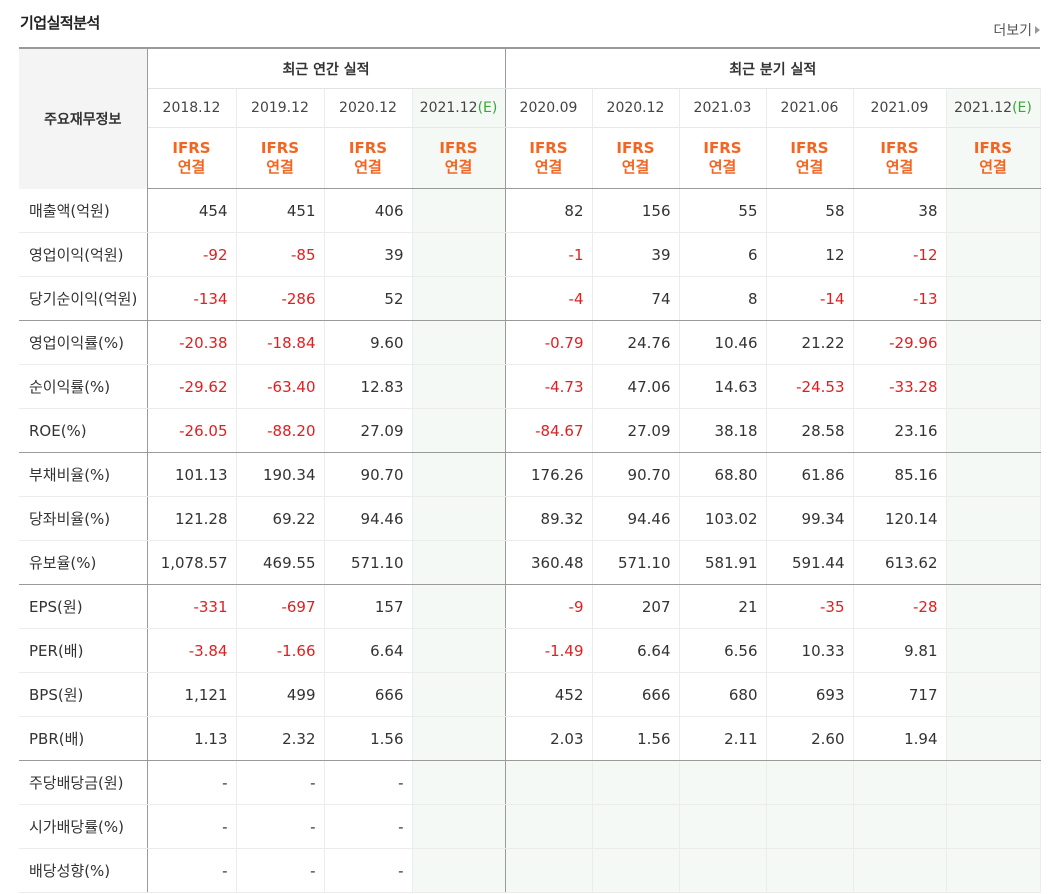  Describe the element at coordinates (280, 254) in the screenshot. I see `value-cell: -85` at that location.